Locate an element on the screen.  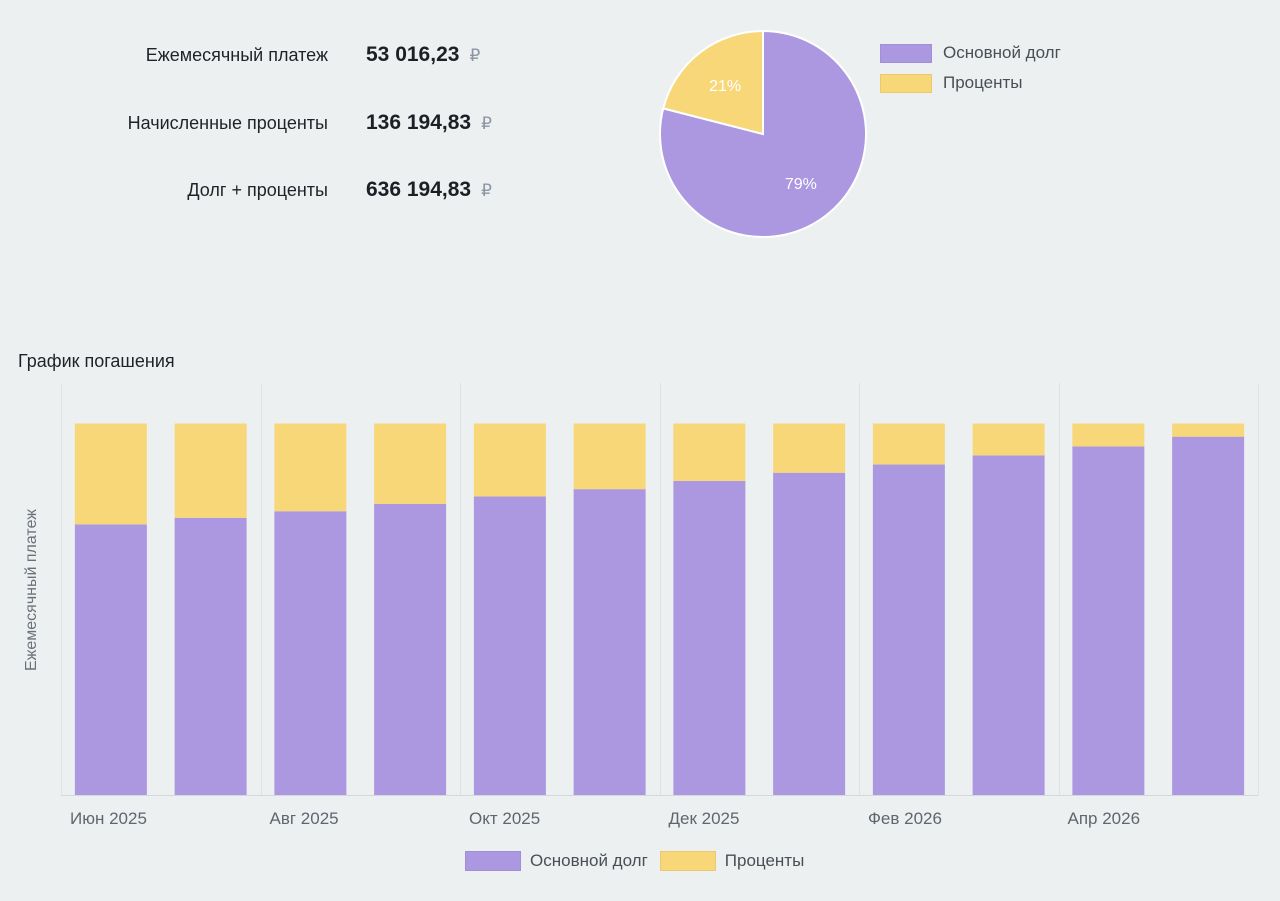
x-tick-label: Апр 2026 is located at coordinates (1104, 818).